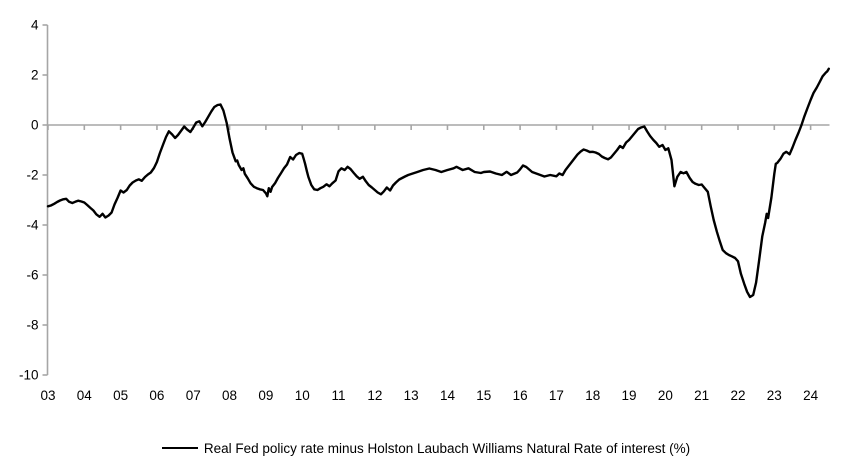 The image size is (852, 471). Describe the element at coordinates (156, 395) in the screenshot. I see `x-axis-tick-label: 06` at that location.